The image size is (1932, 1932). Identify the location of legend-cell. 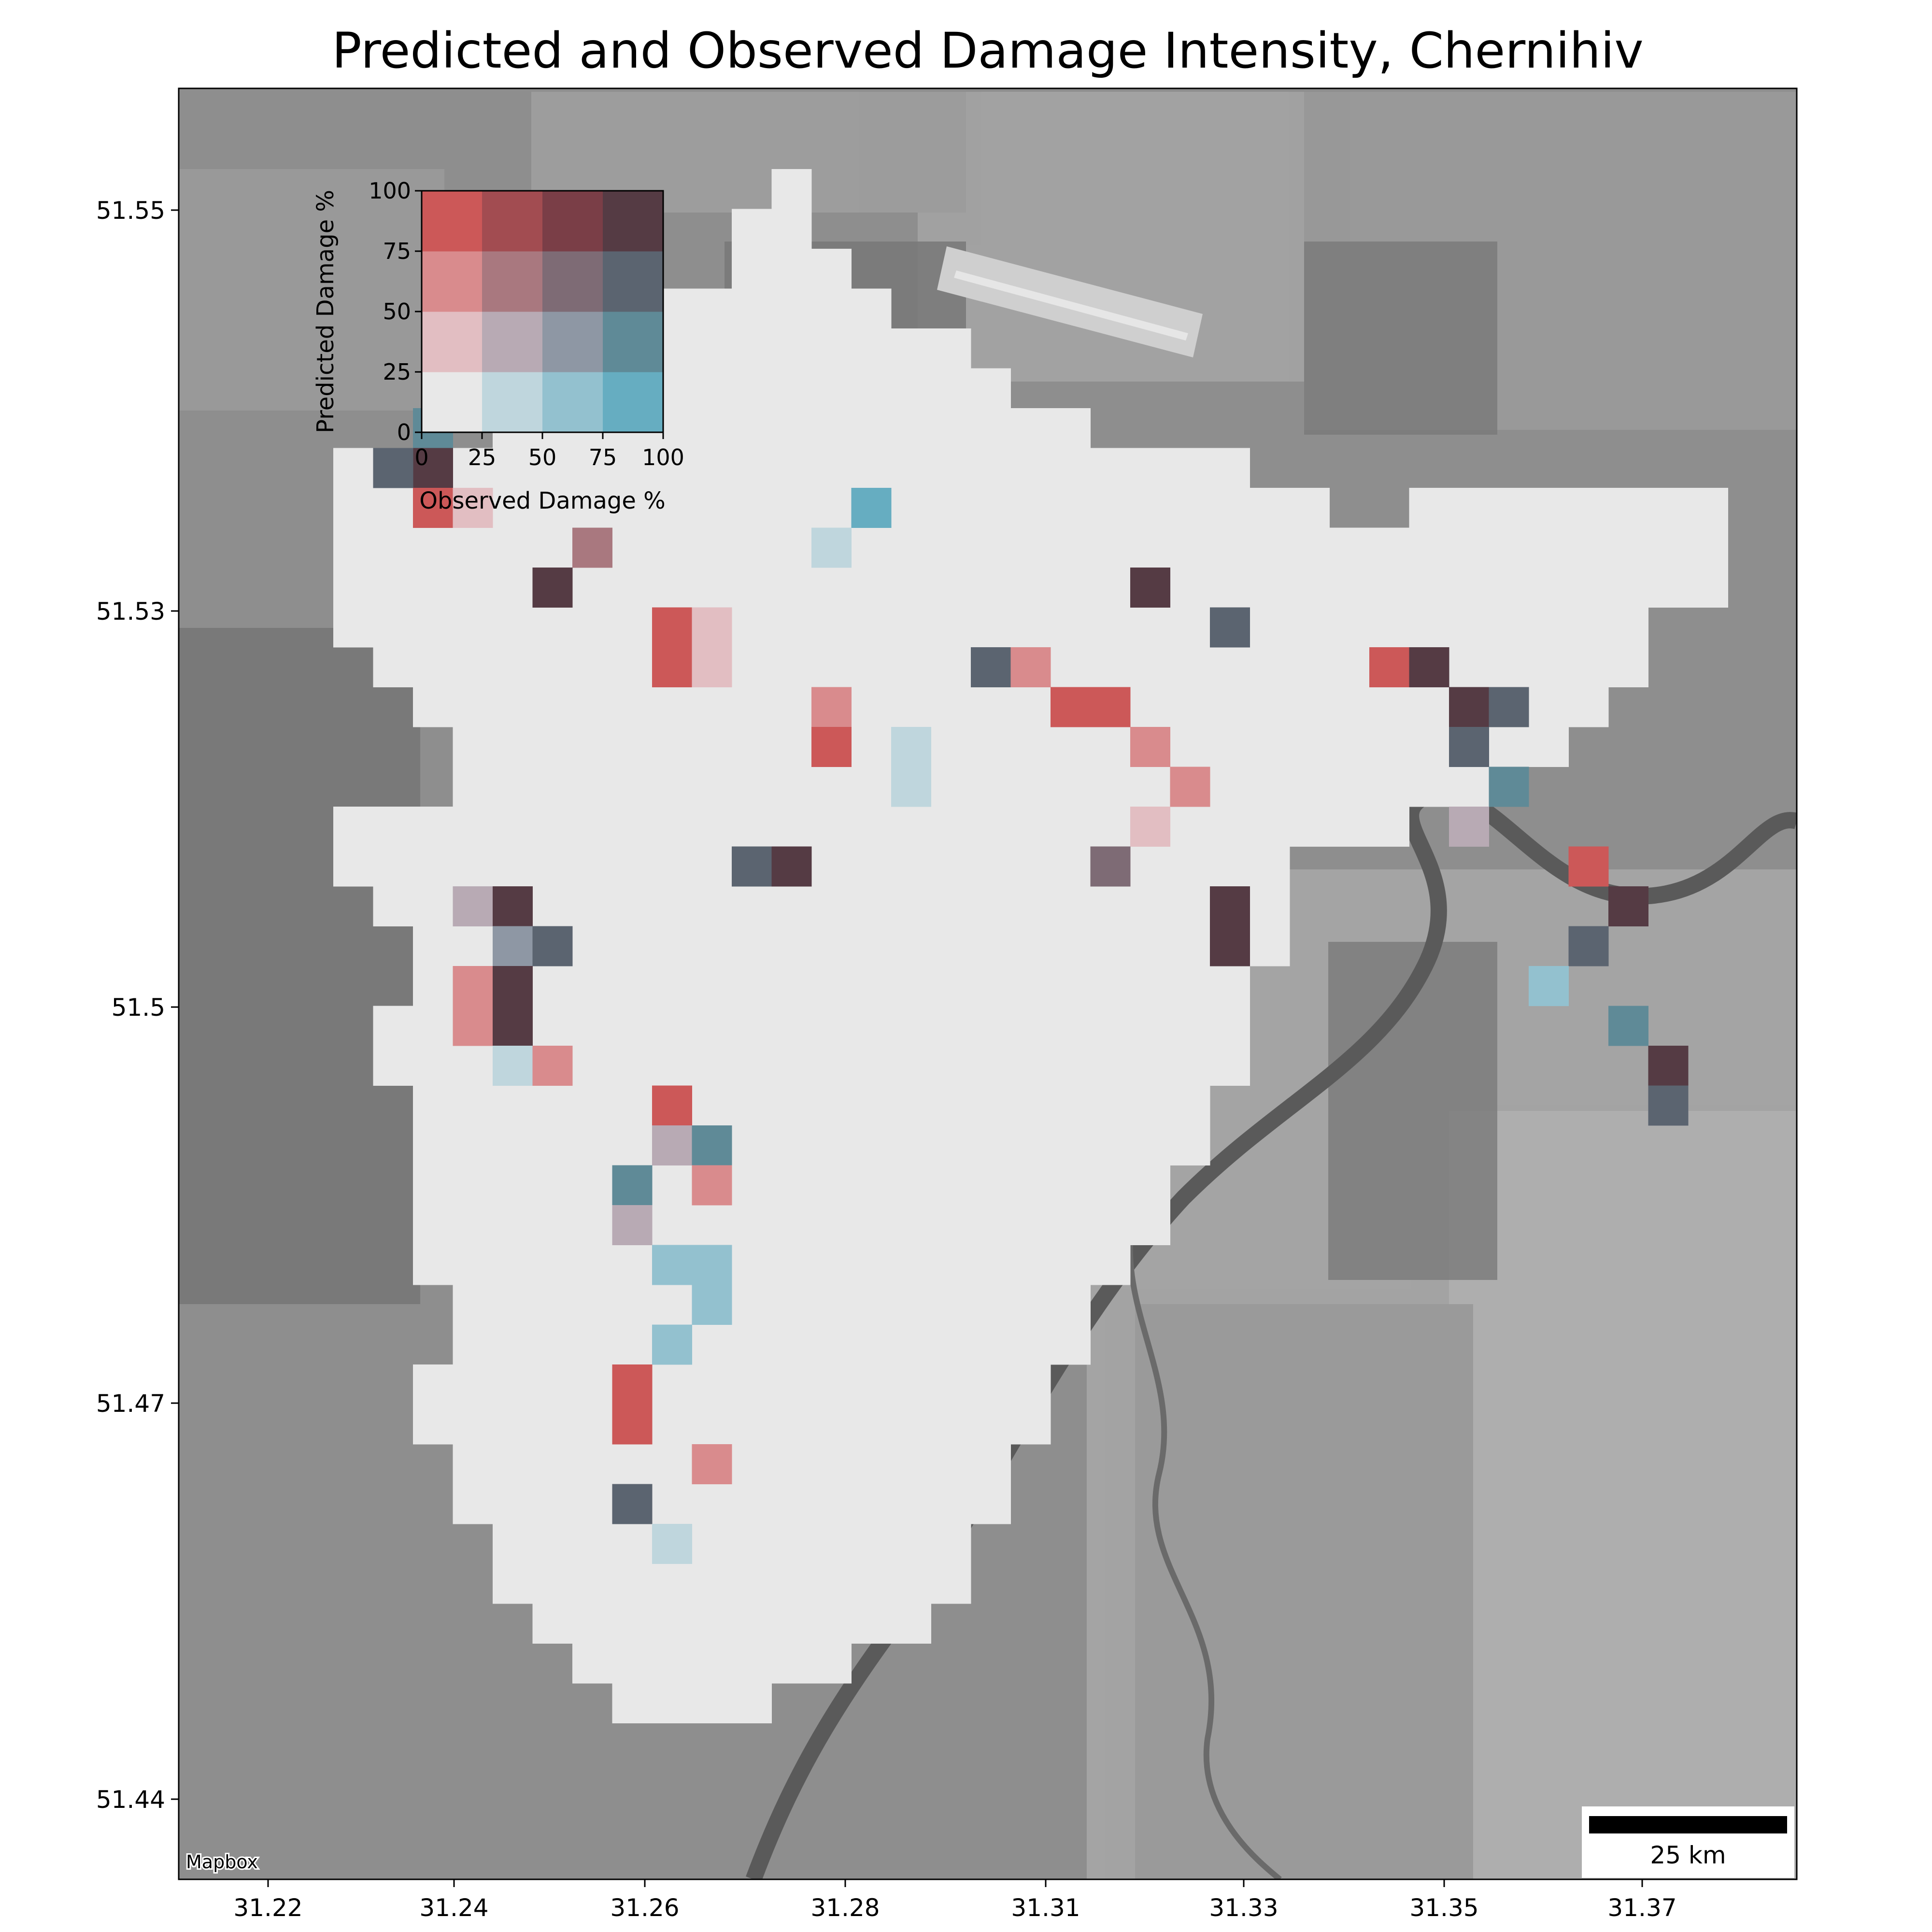
(512, 342).